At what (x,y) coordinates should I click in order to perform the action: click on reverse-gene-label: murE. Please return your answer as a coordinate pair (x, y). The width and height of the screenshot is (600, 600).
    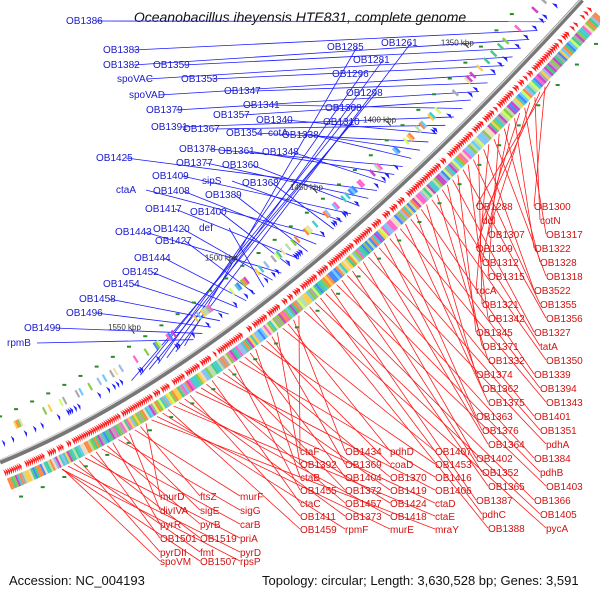
    Looking at the image, I should click on (402, 530).